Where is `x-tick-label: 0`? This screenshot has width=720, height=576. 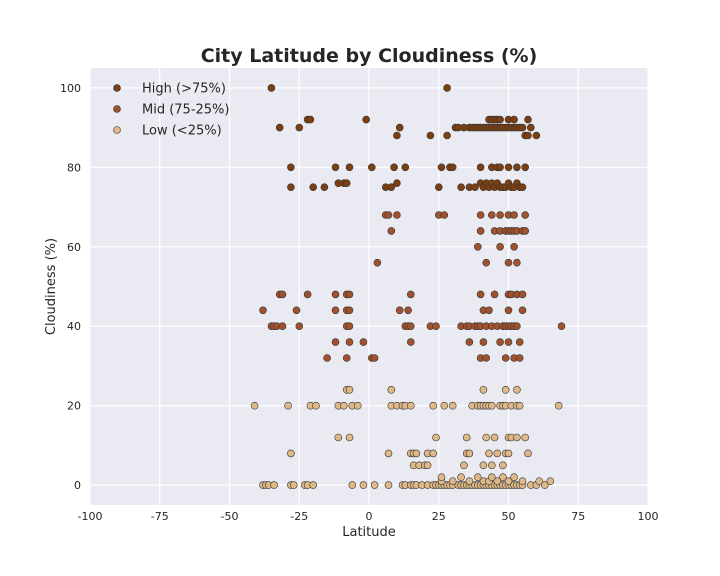 x-tick-label: 0 is located at coordinates (369, 516).